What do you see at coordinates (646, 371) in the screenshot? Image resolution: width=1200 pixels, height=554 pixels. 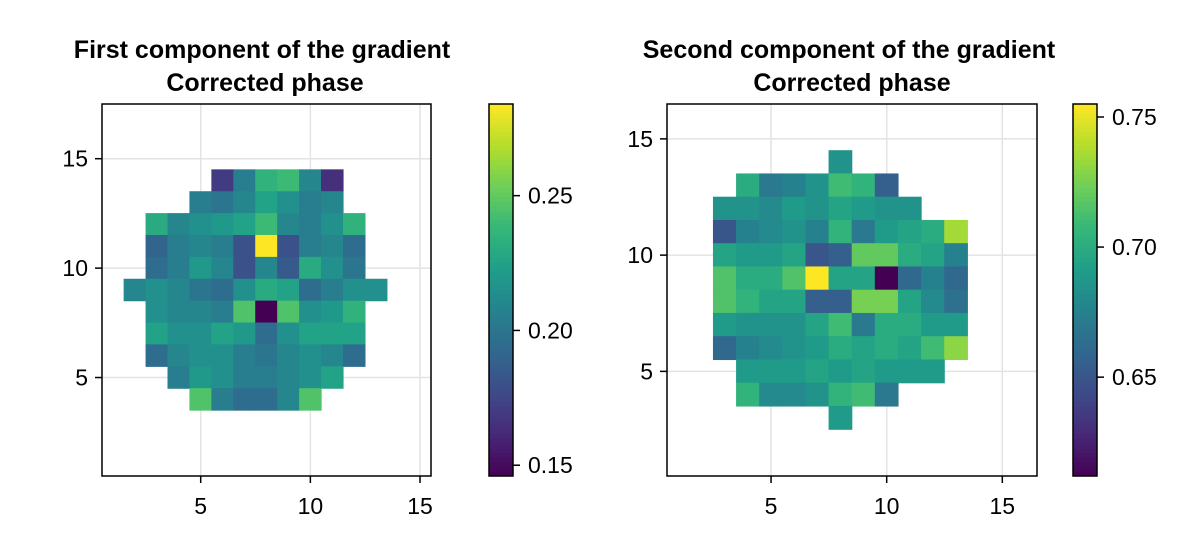 I see `y-tick-label: 5` at bounding box center [646, 371].